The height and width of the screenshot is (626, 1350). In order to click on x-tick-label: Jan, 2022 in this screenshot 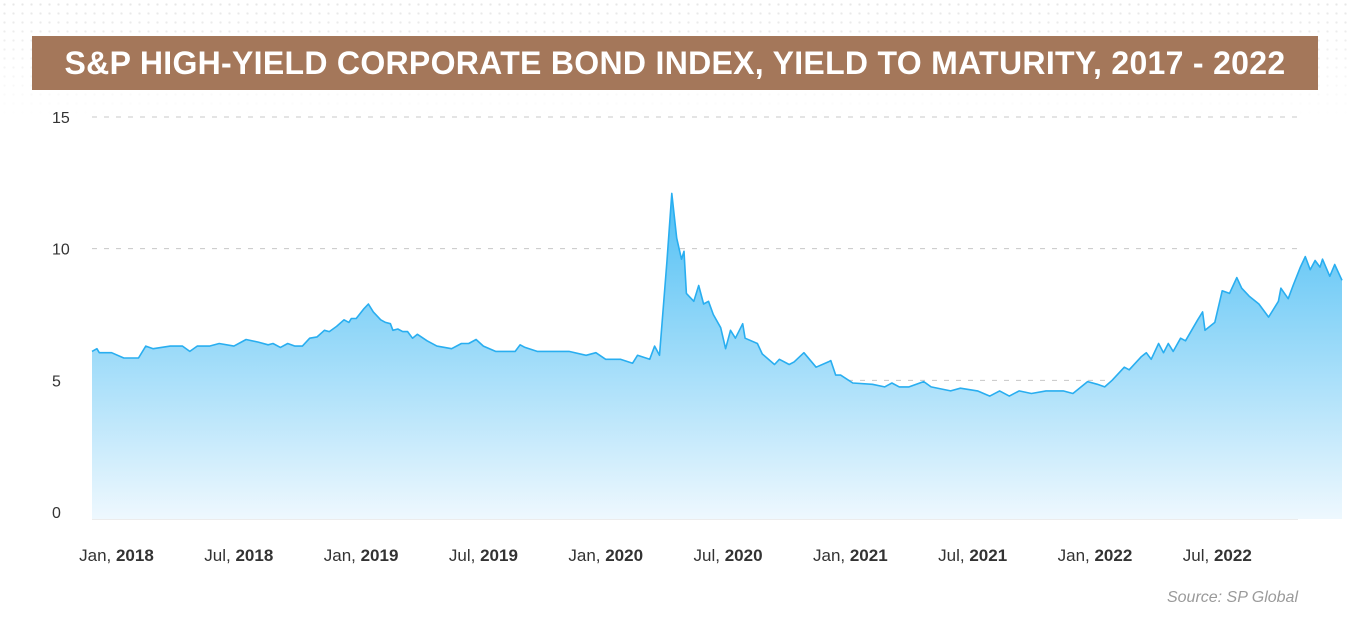, I will do `click(1095, 555)`.